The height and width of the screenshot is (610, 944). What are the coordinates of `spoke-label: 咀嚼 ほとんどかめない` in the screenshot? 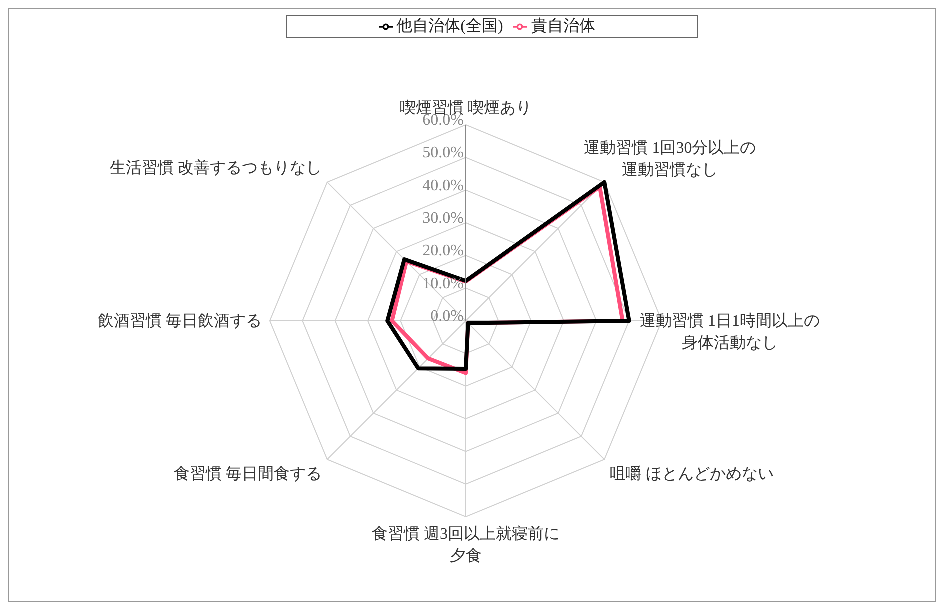 It's located at (692, 474).